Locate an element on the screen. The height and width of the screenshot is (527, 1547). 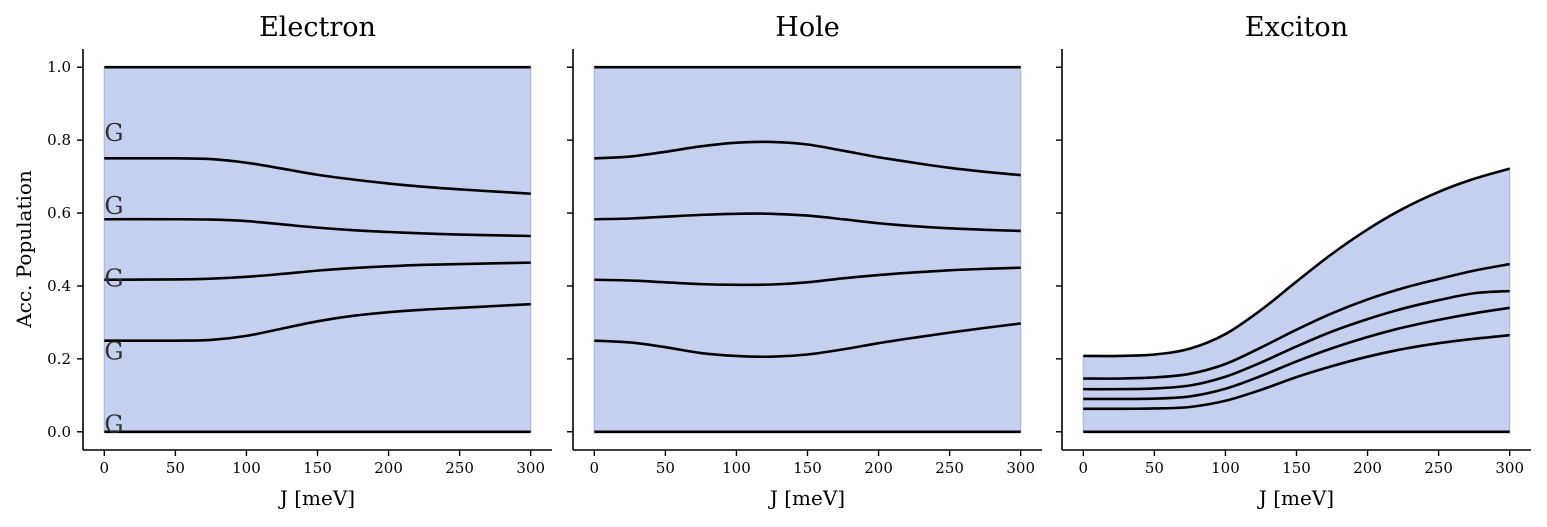
panel-title: Exciton is located at coordinates (1296, 27).